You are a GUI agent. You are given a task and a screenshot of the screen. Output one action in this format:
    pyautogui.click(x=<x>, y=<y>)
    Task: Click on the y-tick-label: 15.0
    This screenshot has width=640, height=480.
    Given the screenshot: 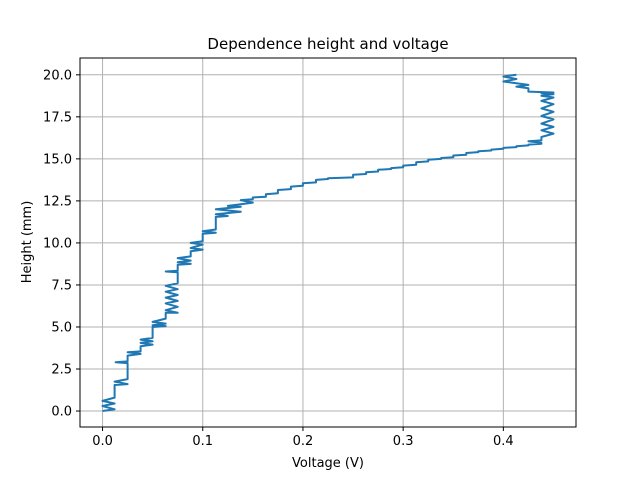 What is the action you would take?
    pyautogui.click(x=57, y=159)
    